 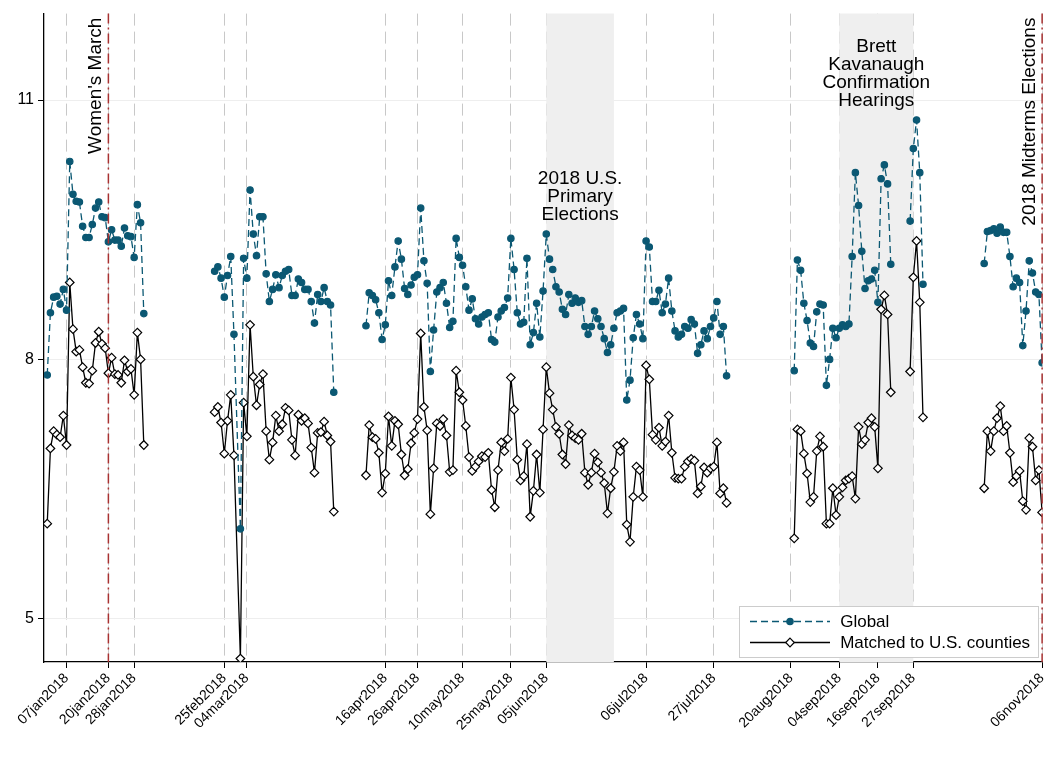 What do you see at coordinates (876, 72) in the screenshot?
I see `band-label: Brett Kavanaugh Confirmation Hearings` at bounding box center [876, 72].